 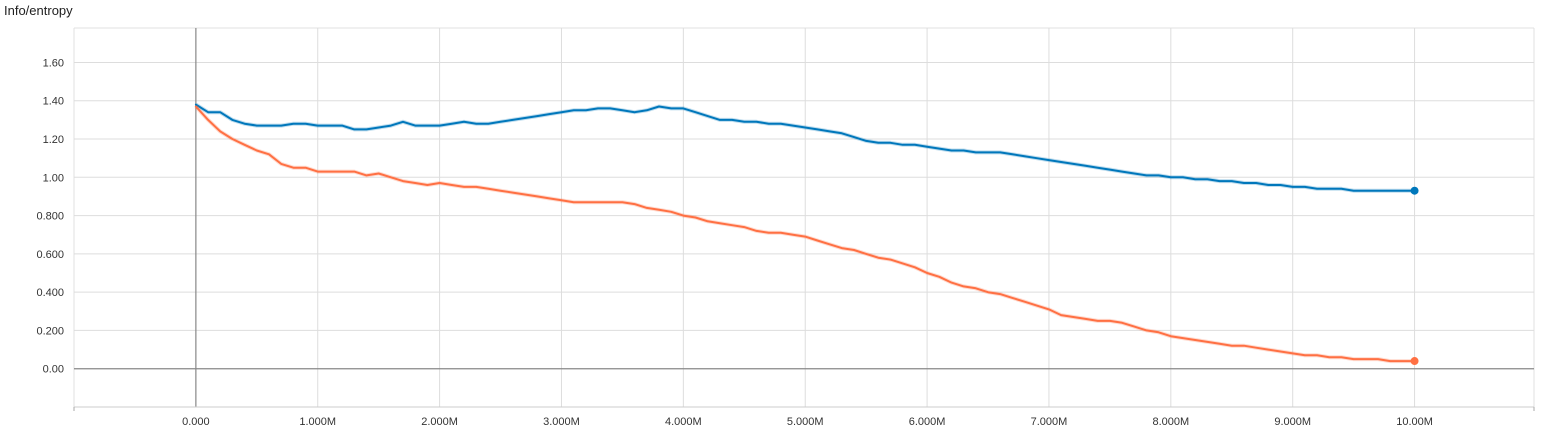 What do you see at coordinates (805, 422) in the screenshot?
I see `x-tick-label: 5.000M` at bounding box center [805, 422].